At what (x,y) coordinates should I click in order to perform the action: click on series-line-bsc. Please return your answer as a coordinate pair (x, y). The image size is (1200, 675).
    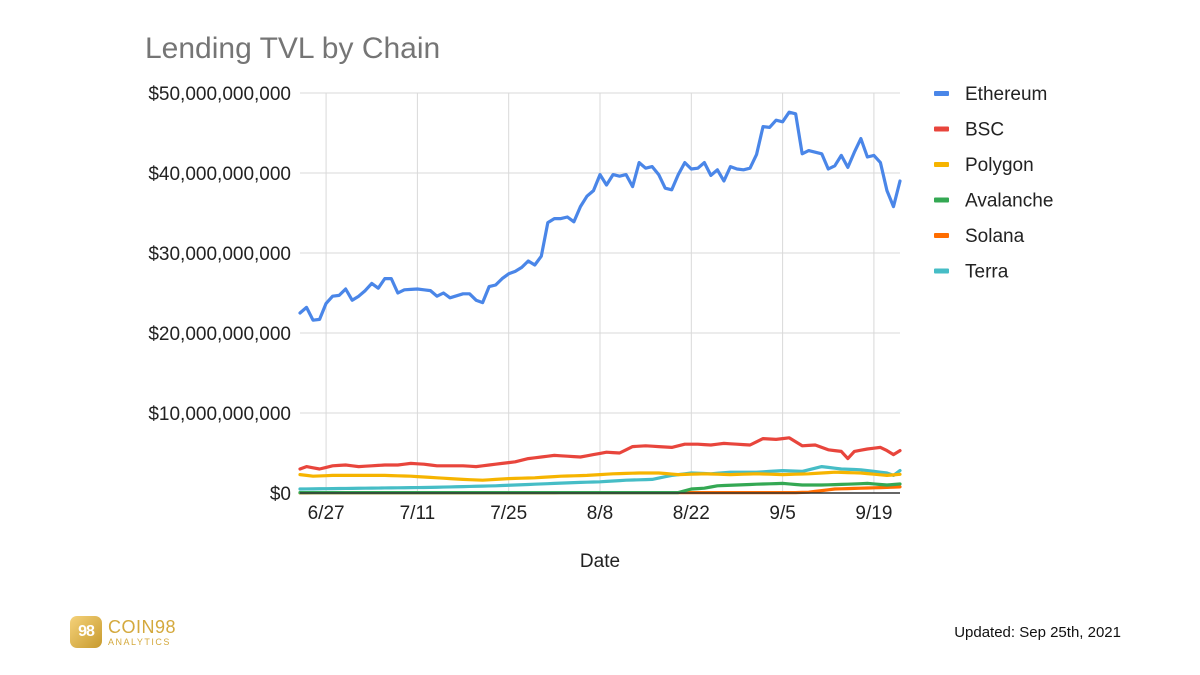
    Looking at the image, I should click on (600, 453).